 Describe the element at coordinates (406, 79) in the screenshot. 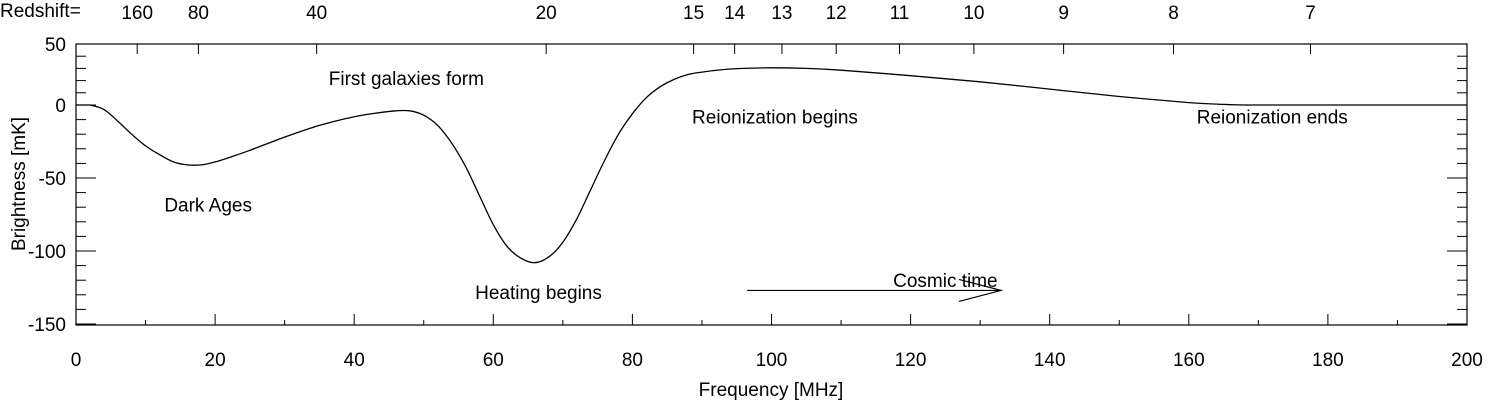

I see `annotation-label: First galaxies form` at that location.